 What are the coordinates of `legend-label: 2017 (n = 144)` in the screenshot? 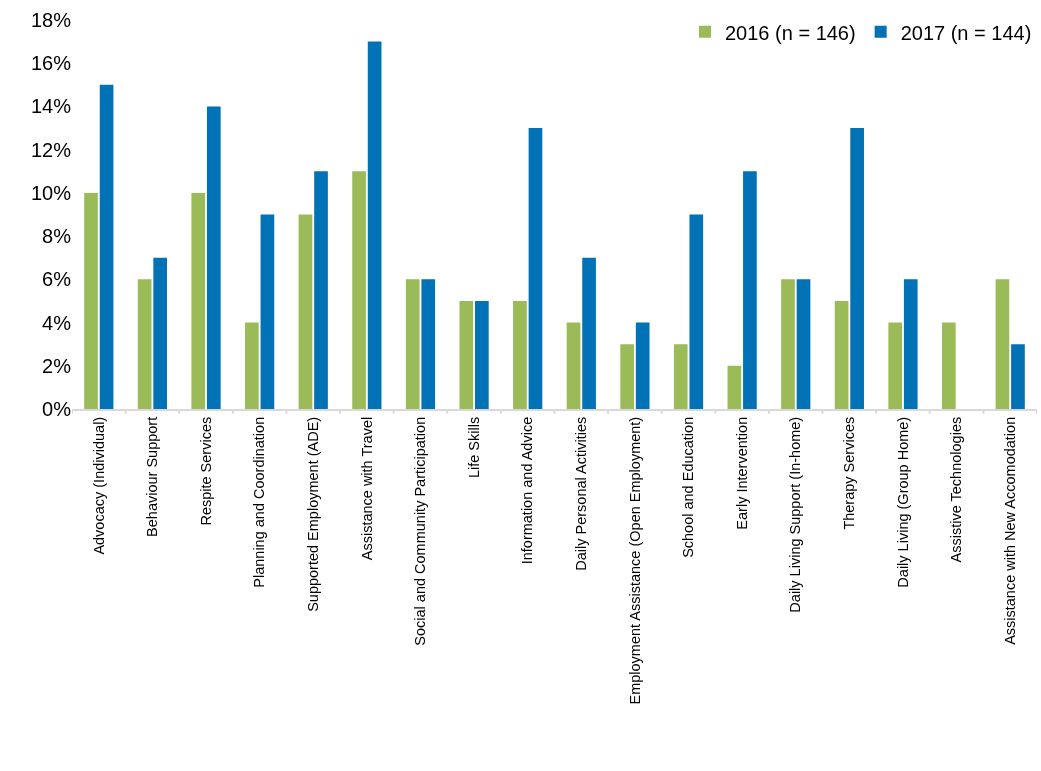 It's located at (966, 32).